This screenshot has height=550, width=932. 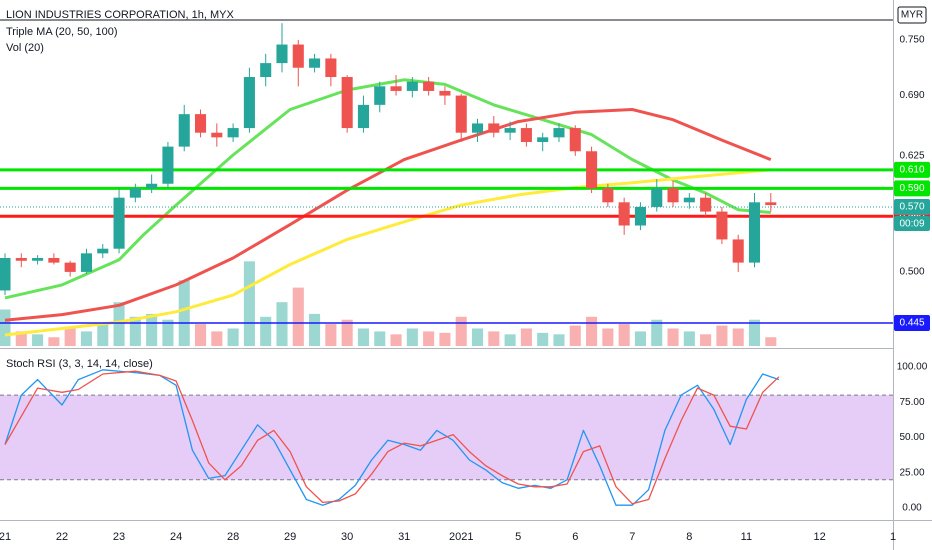 I want to click on x-tick-label: 2021, so click(x=461, y=537).